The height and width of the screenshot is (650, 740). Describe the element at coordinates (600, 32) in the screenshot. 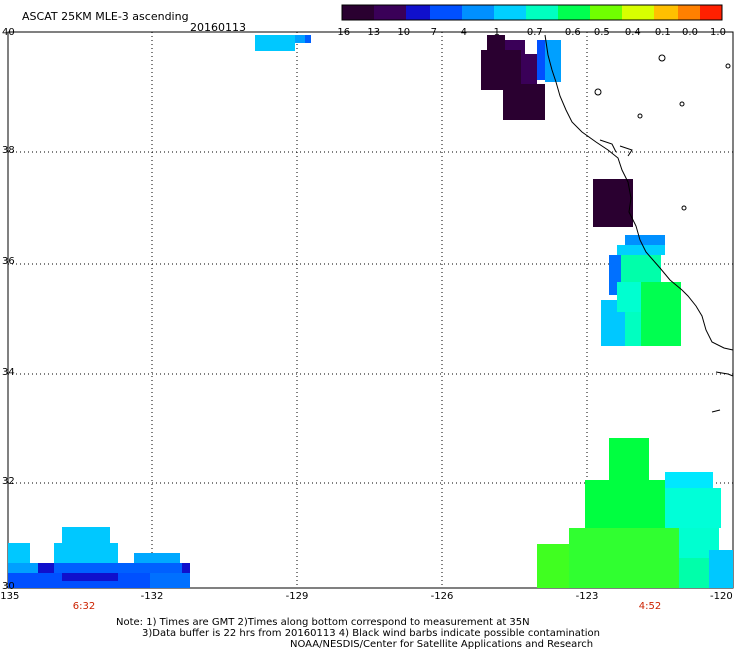

I see `colorbar-label: -0.5` at that location.